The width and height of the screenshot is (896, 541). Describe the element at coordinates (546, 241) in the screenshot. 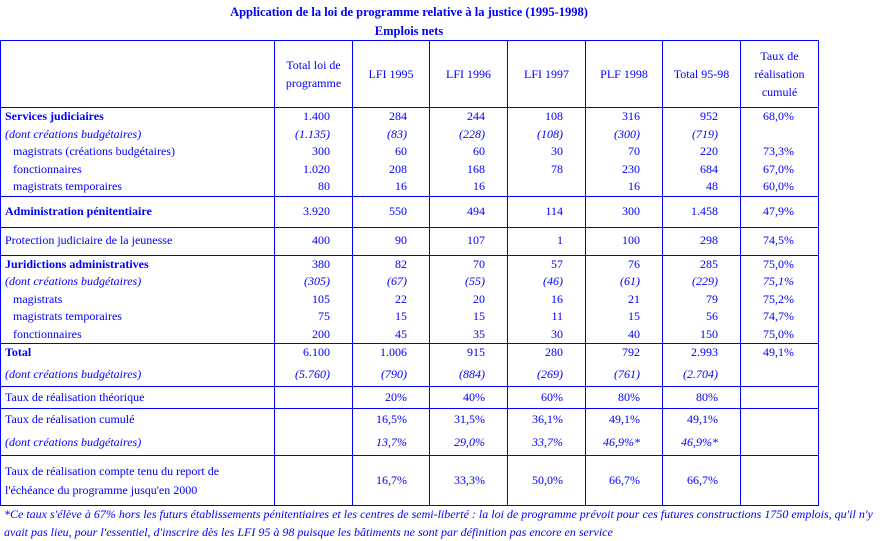

I see `value-cell: 1` at that location.